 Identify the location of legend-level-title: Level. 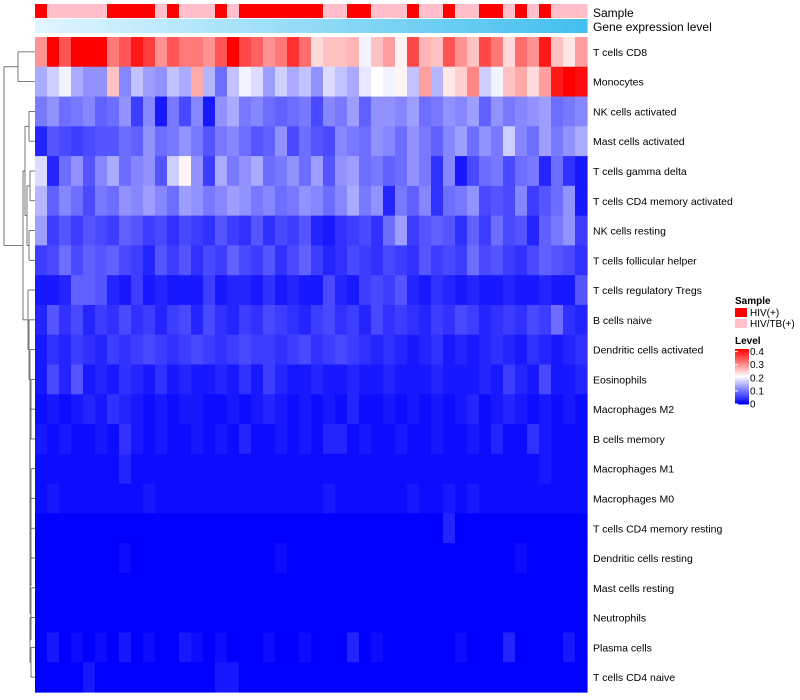
(748, 341).